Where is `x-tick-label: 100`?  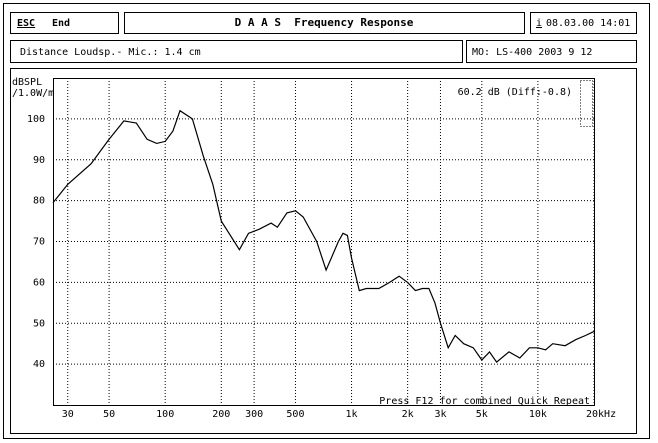 x-tick-label: 100 is located at coordinates (165, 414).